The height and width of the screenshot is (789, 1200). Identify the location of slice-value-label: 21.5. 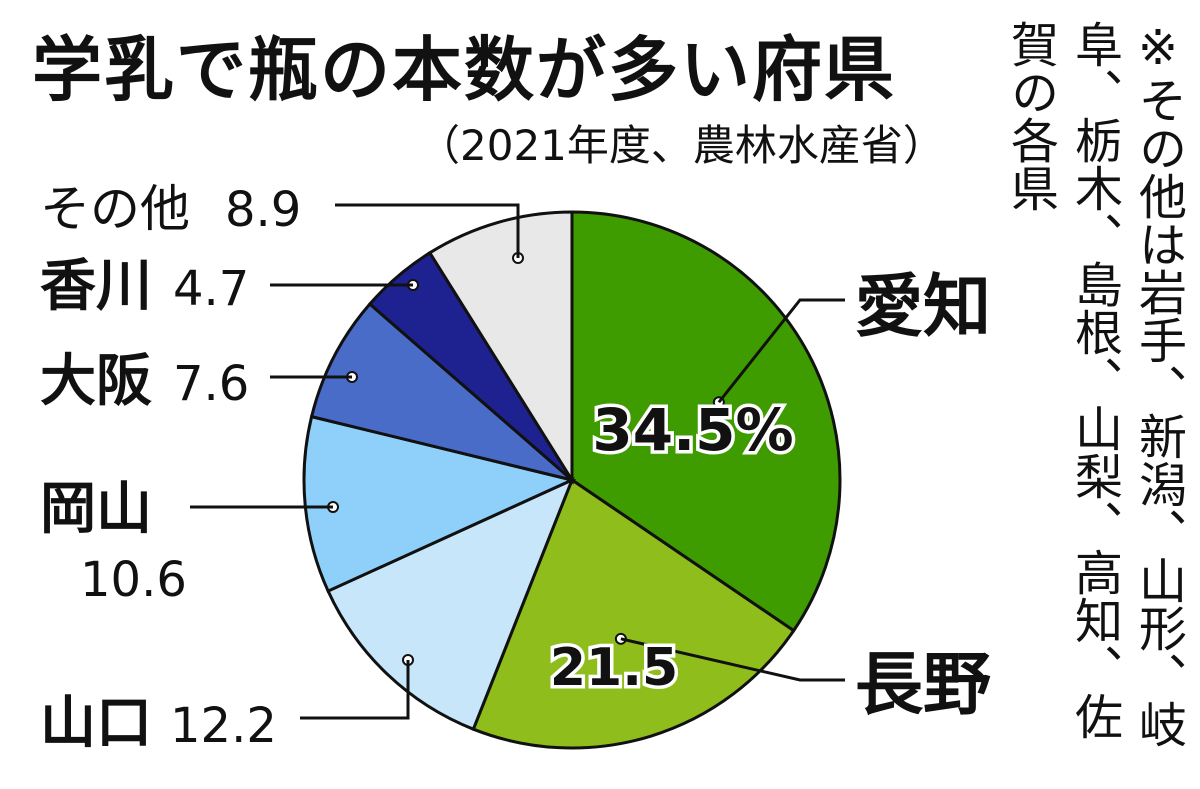
(614, 668).